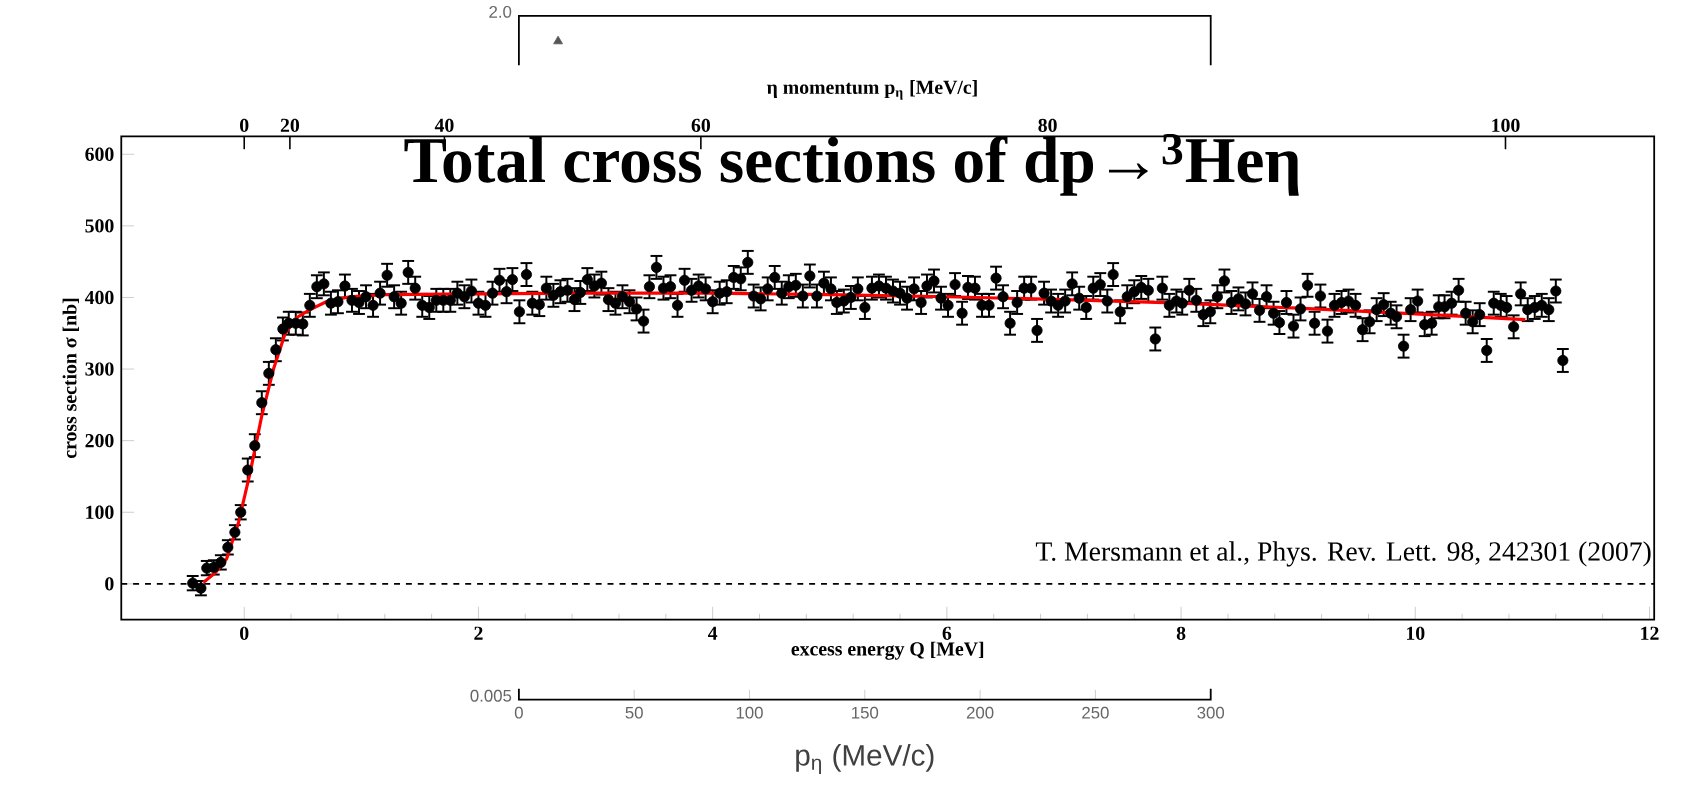  Describe the element at coordinates (634, 712) in the screenshot. I see `x-tick-label: 50` at that location.